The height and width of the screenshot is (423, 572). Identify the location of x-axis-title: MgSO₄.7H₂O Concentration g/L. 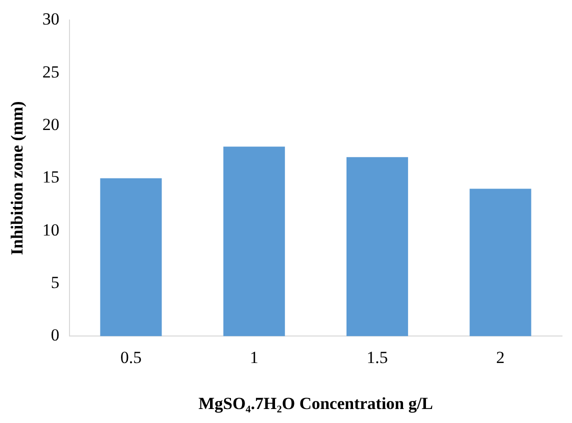
(315, 404).